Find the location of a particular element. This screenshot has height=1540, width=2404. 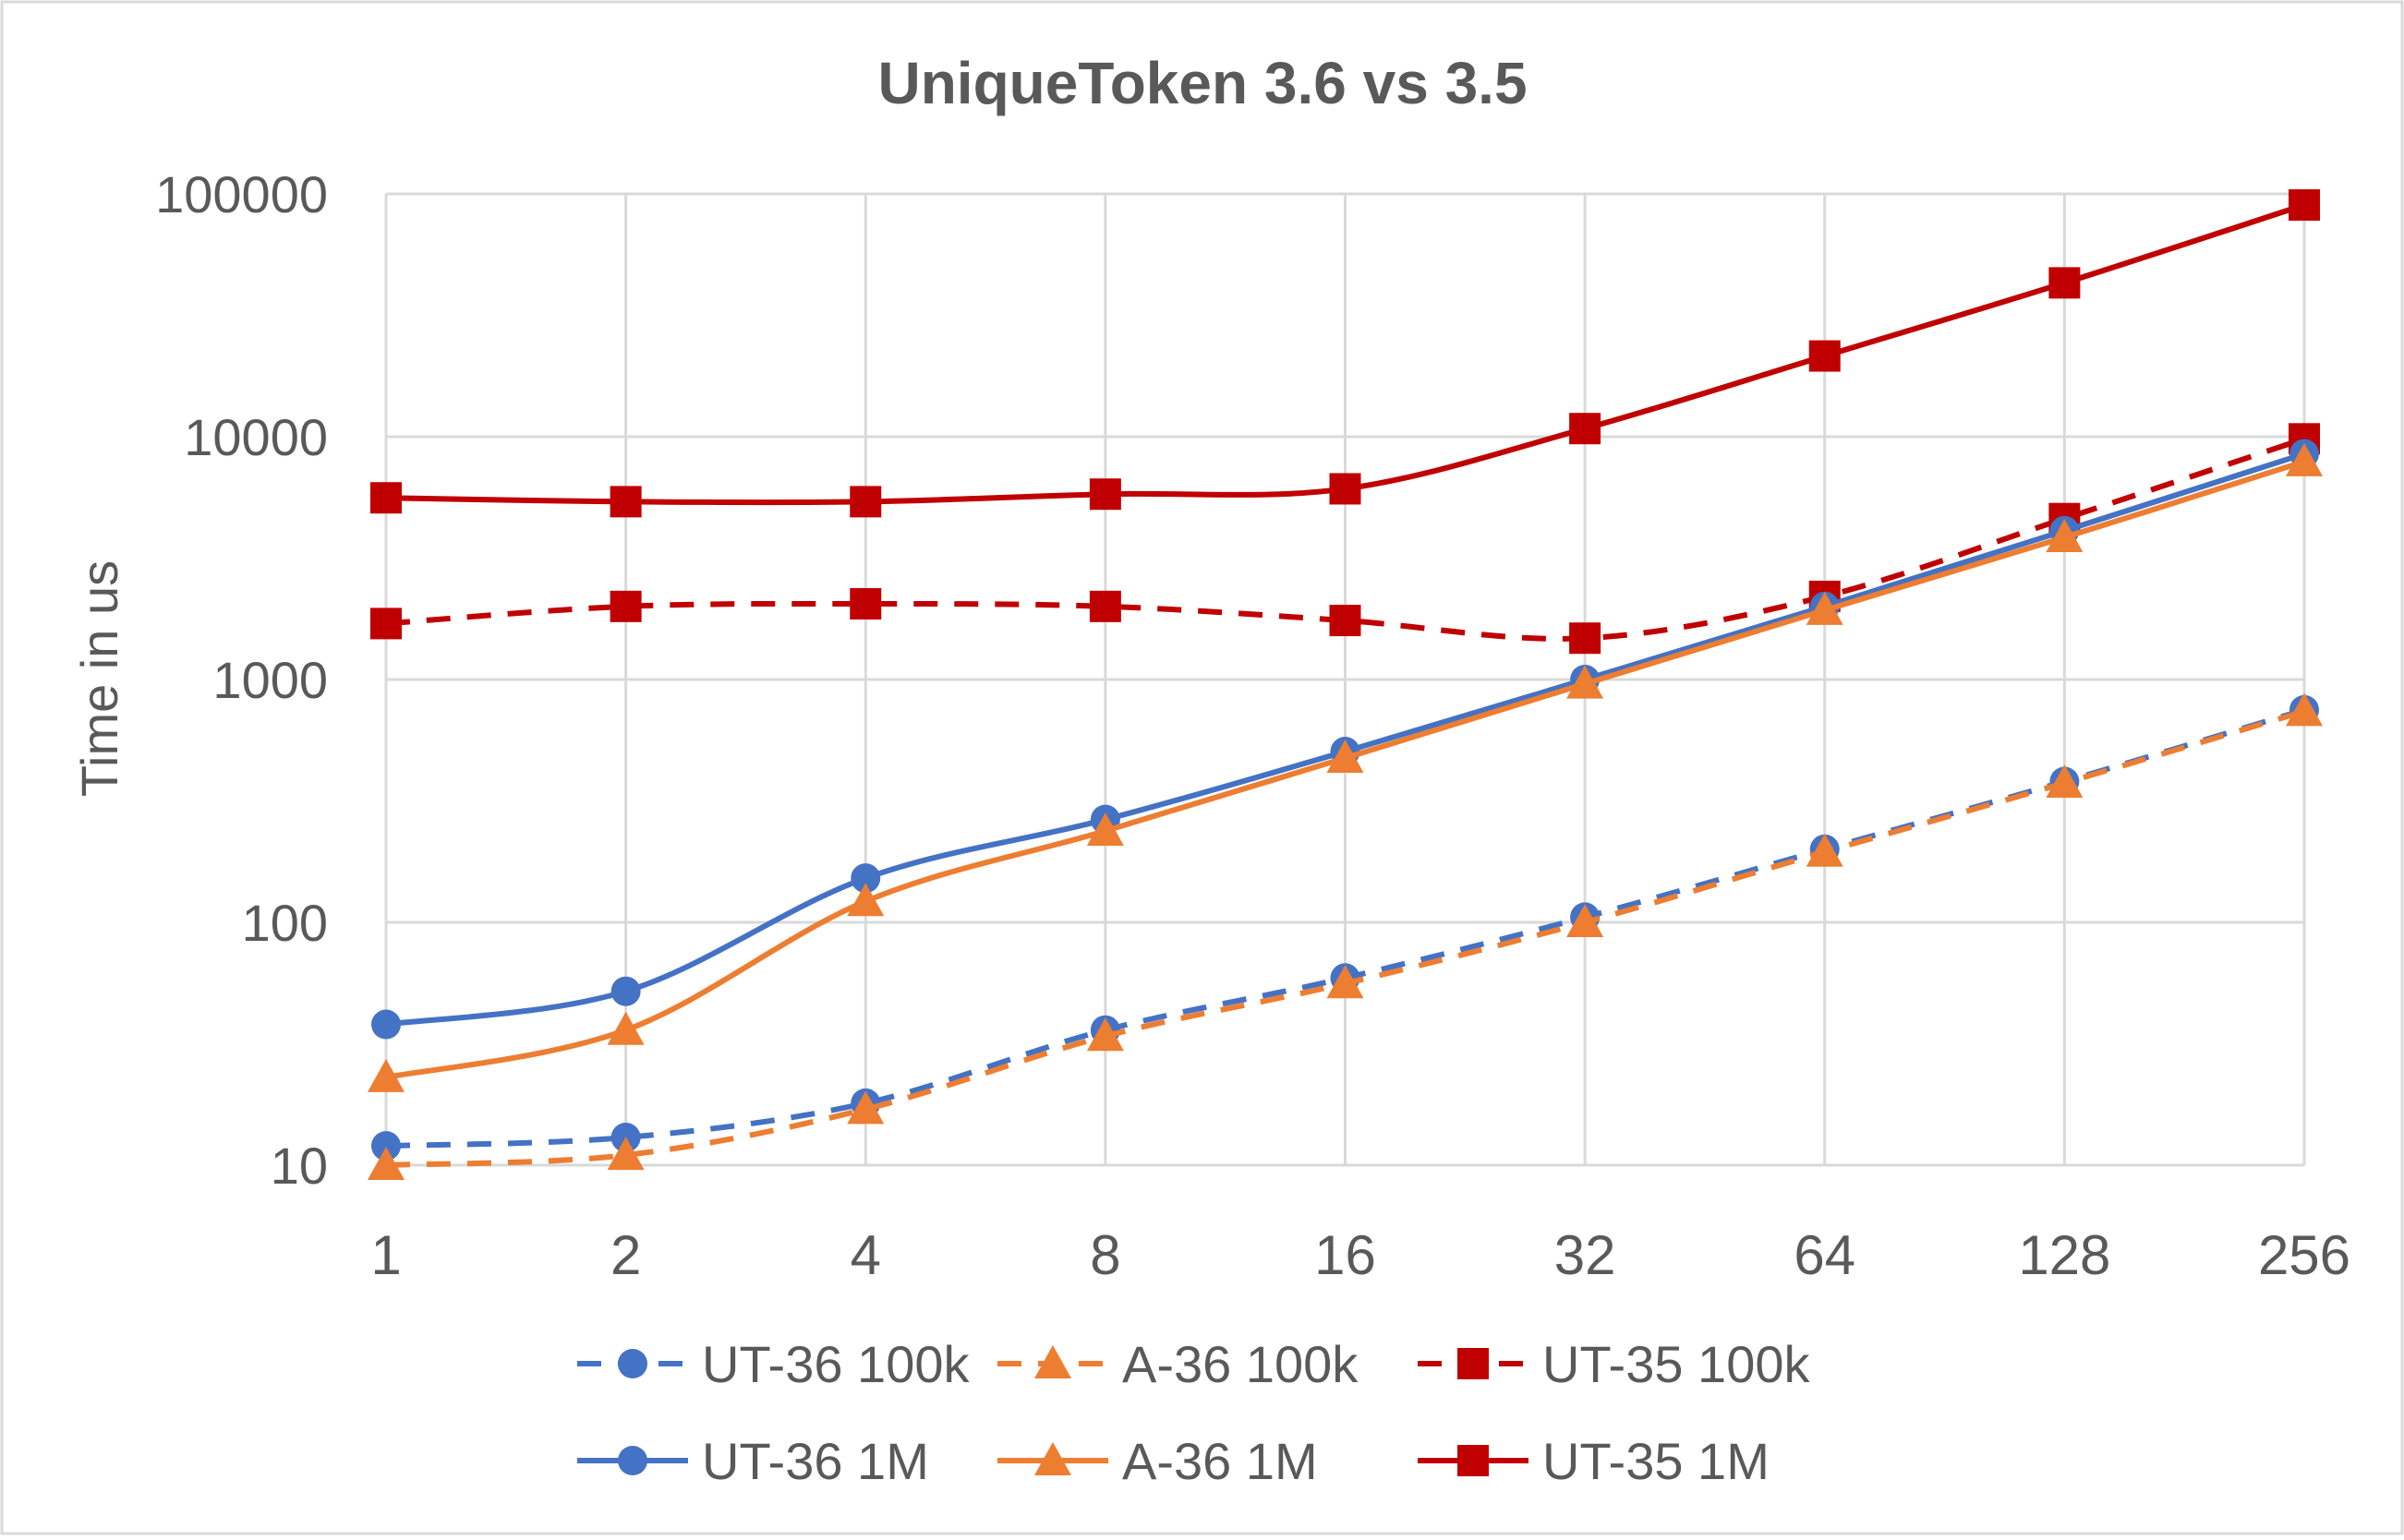

y-axis-label: Time in us is located at coordinates (99, 679).